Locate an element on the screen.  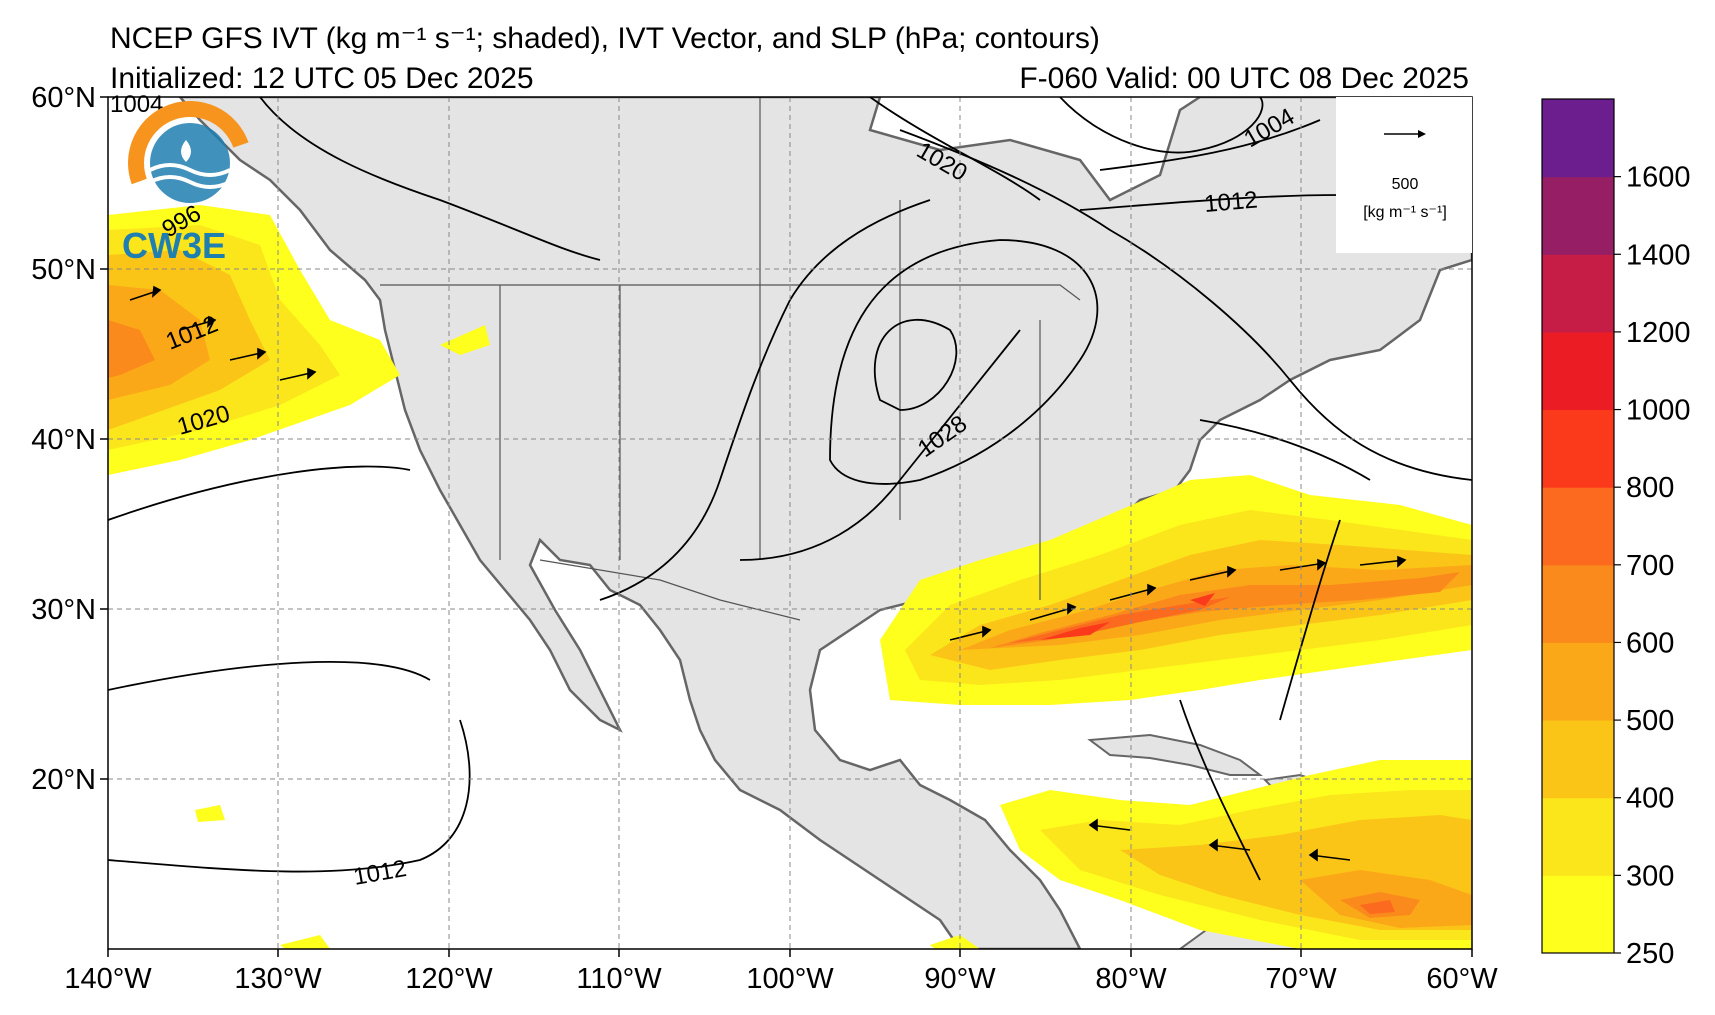
colorbar-label: 1000 is located at coordinates (1658, 411).